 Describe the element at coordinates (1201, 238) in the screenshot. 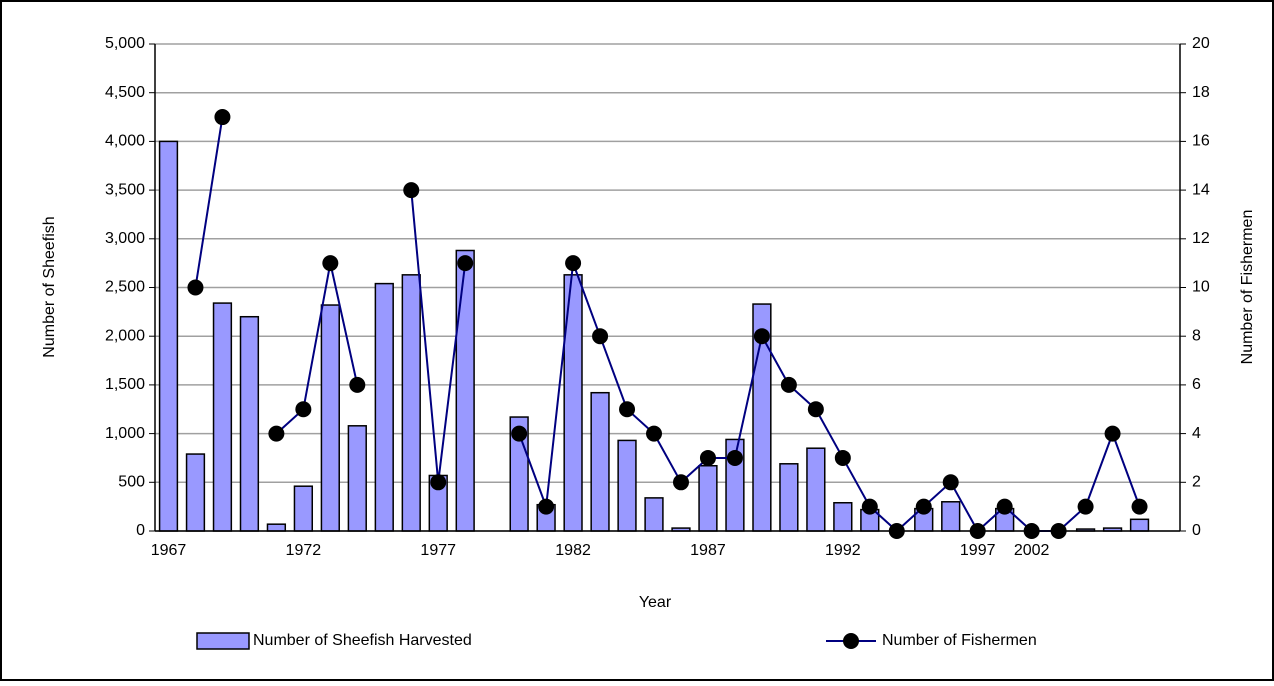

I see `y2-tick-label: 12` at that location.